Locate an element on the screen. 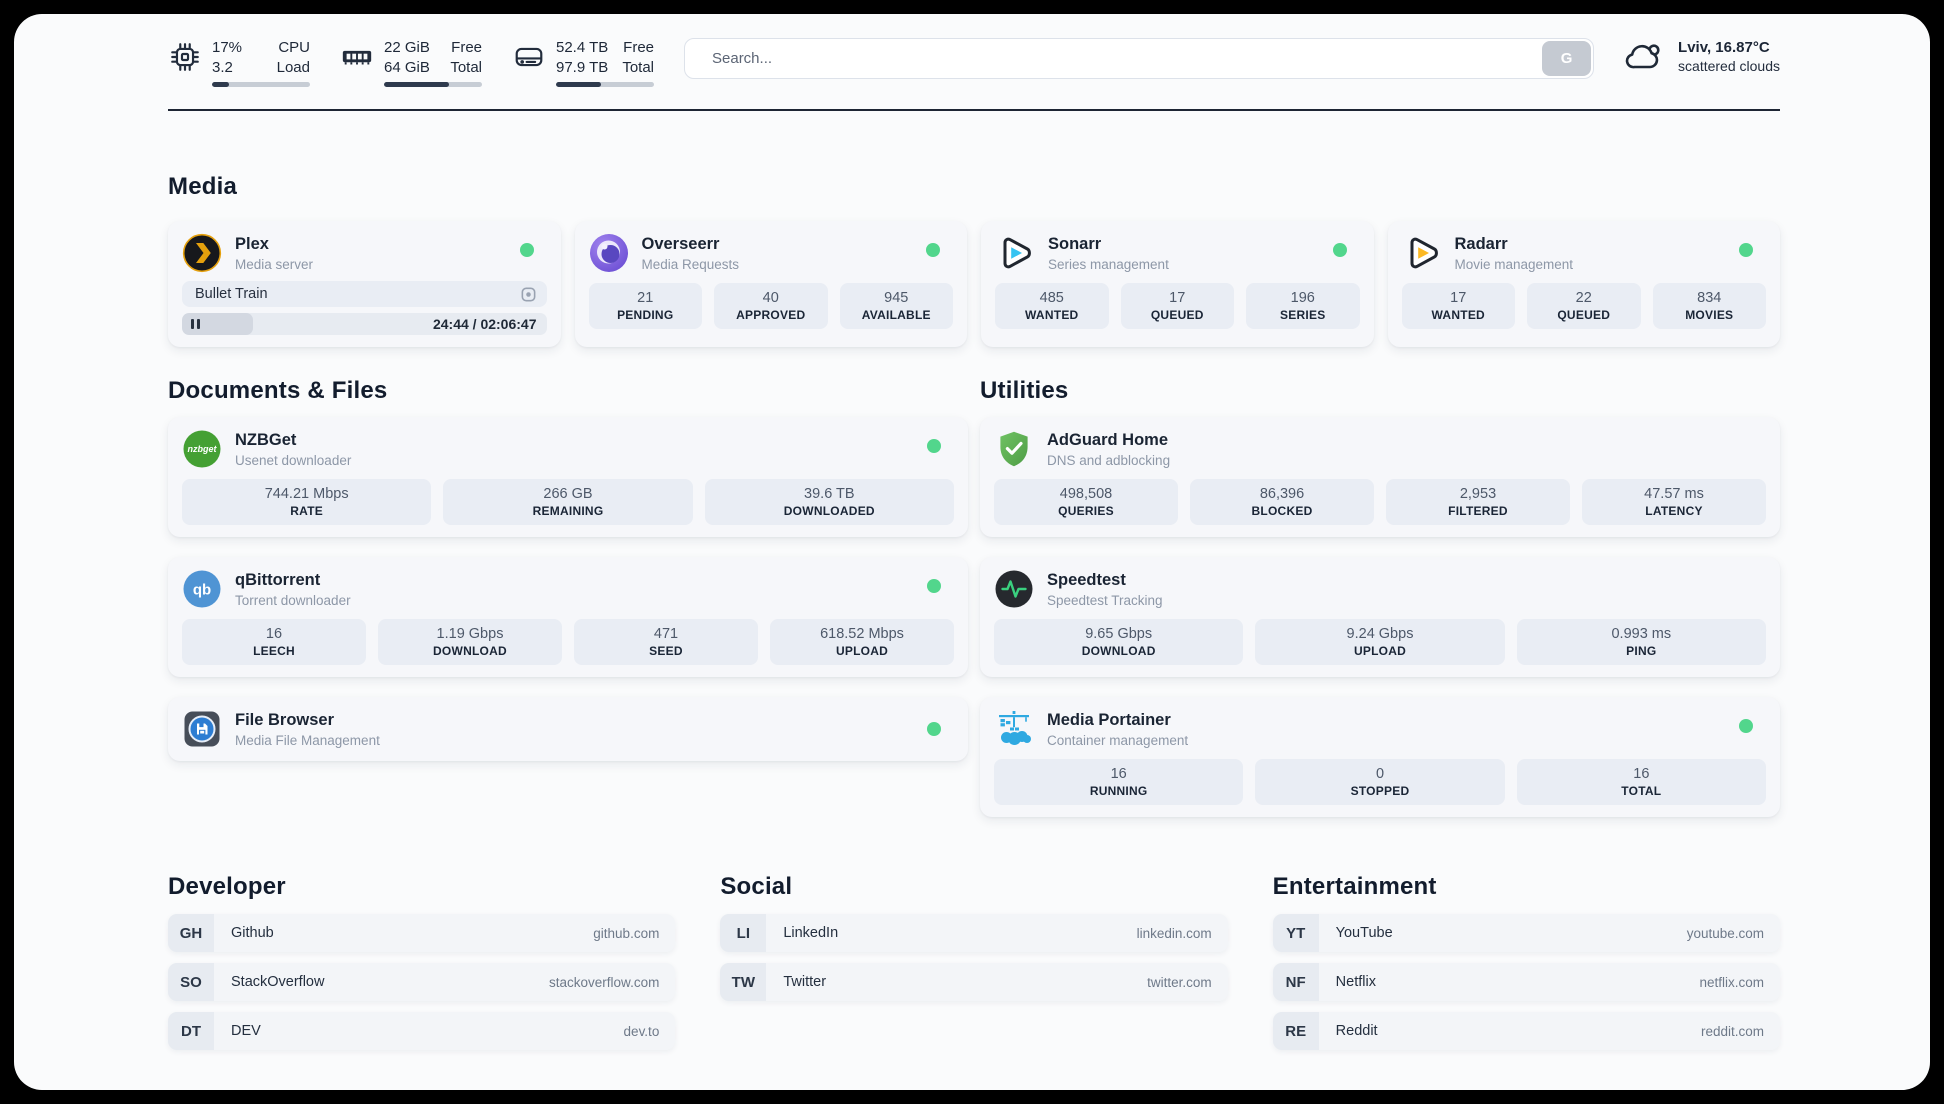  section-title-entertainment: Entertainment is located at coordinates (1354, 886).